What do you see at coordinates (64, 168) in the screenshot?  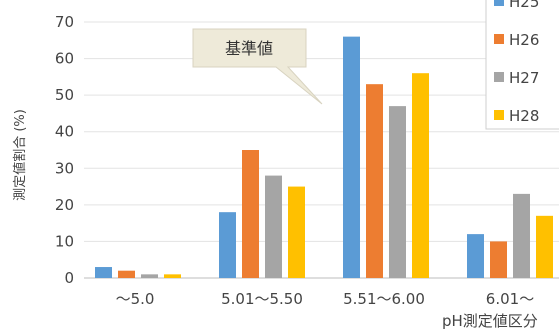 I see `y-tick-label: 30` at bounding box center [64, 168].